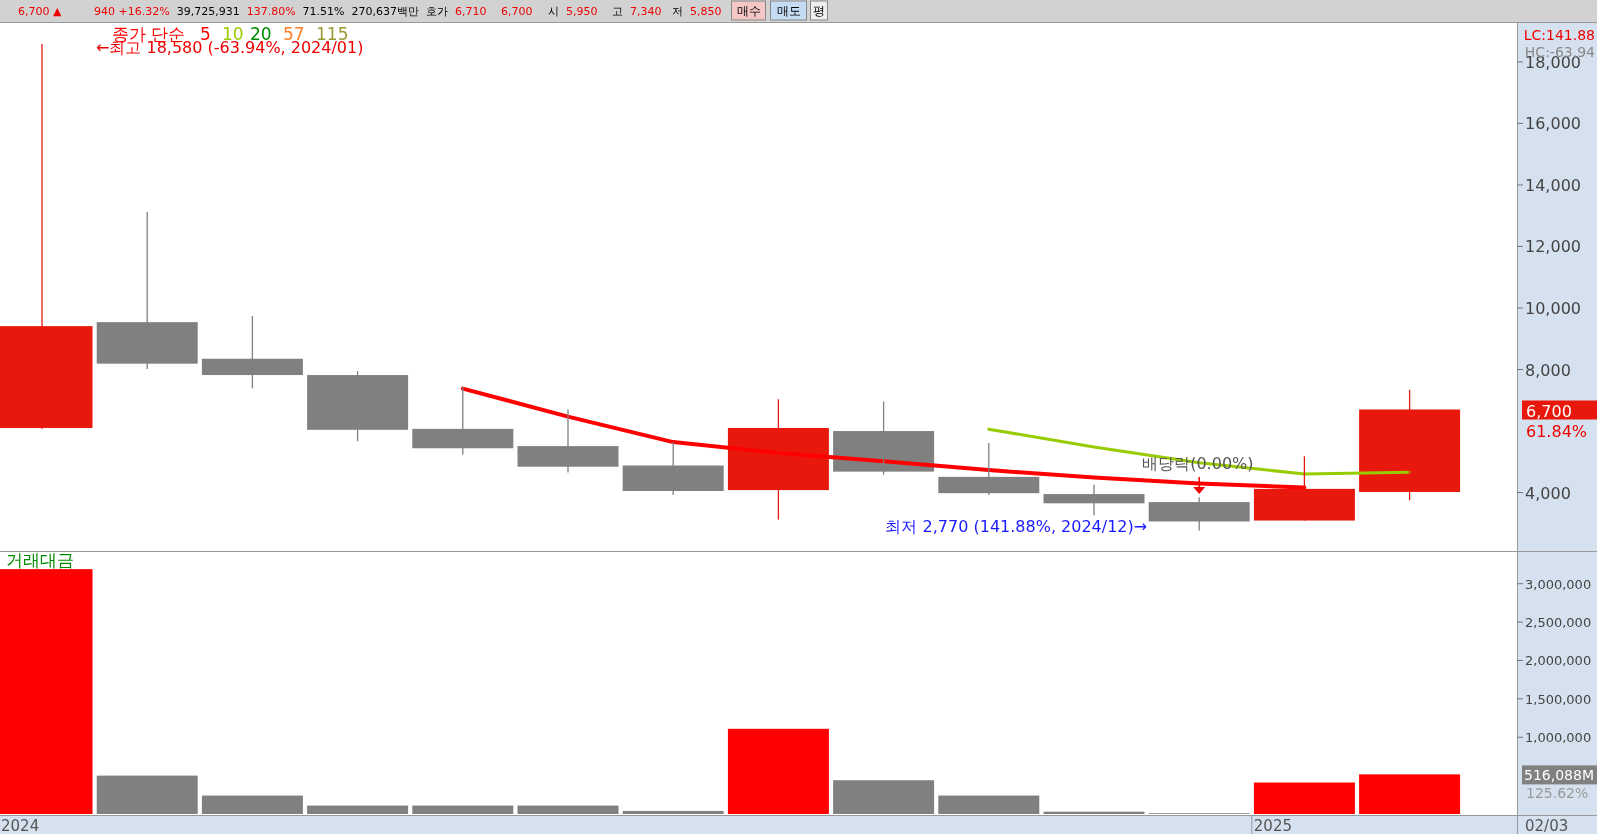 The height and width of the screenshot is (834, 1597). I want to click on text: 61.84%, so click(1557, 431).